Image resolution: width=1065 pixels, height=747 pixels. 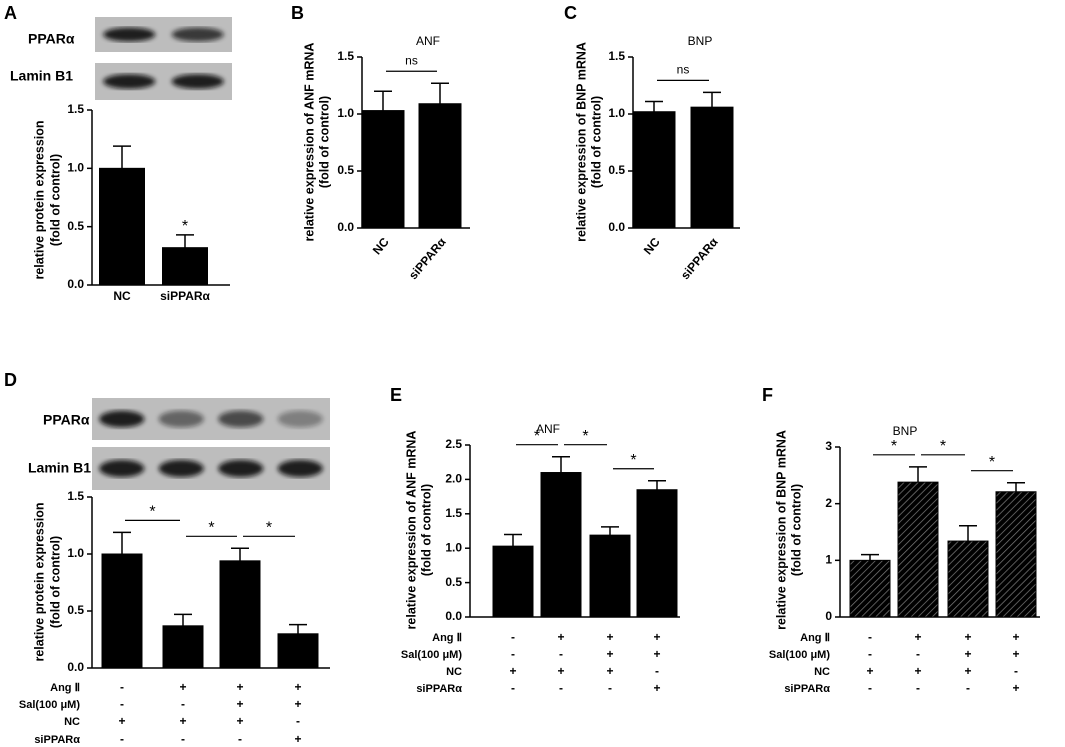 What do you see at coordinates (828, 616) in the screenshot?
I see `y-tick-label: 0` at bounding box center [828, 616].